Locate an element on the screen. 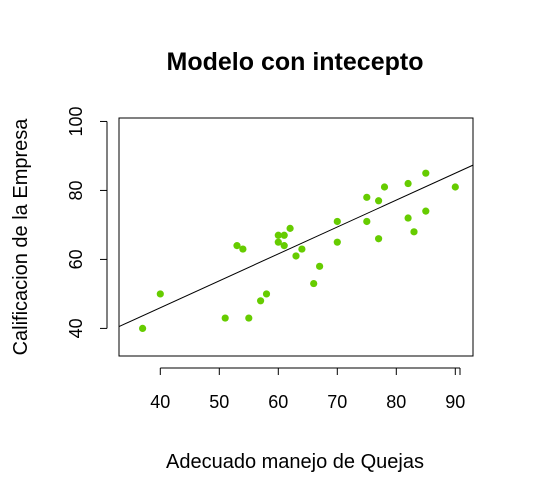 The height and width of the screenshot is (504, 534). y-tick-label: 80 is located at coordinates (76, 190).